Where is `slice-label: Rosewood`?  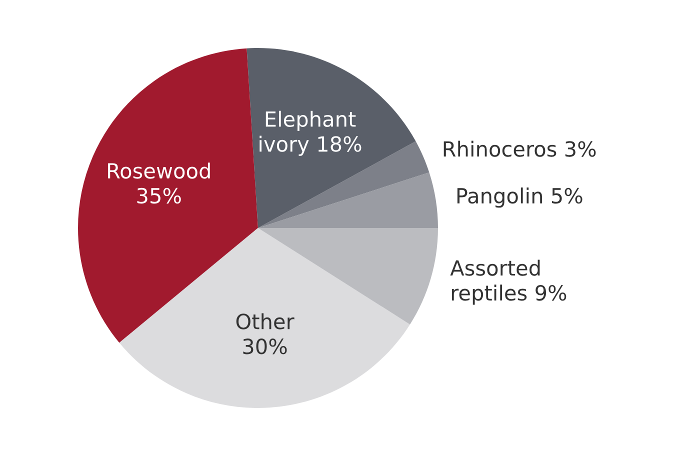
slice-label: Rosewood is located at coordinates (159, 170).